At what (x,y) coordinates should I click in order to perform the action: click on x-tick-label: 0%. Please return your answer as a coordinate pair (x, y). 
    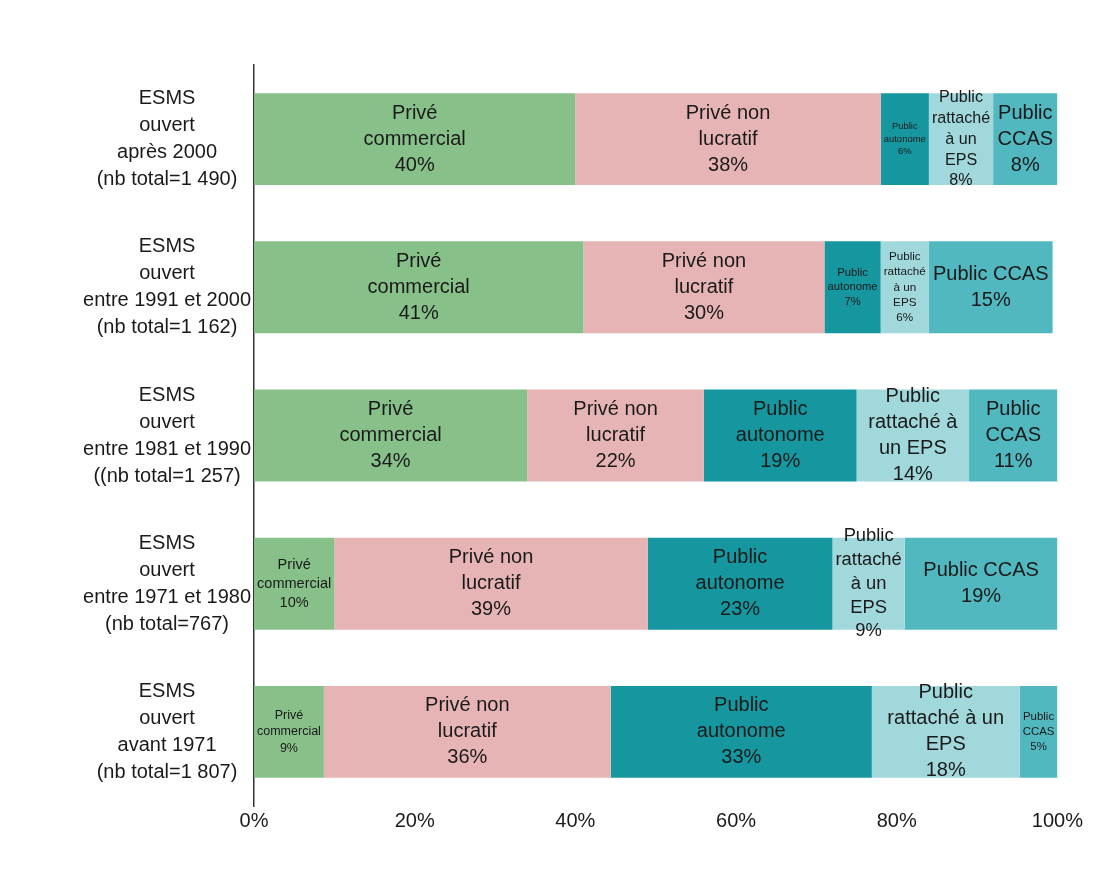
    Looking at the image, I should click on (254, 819).